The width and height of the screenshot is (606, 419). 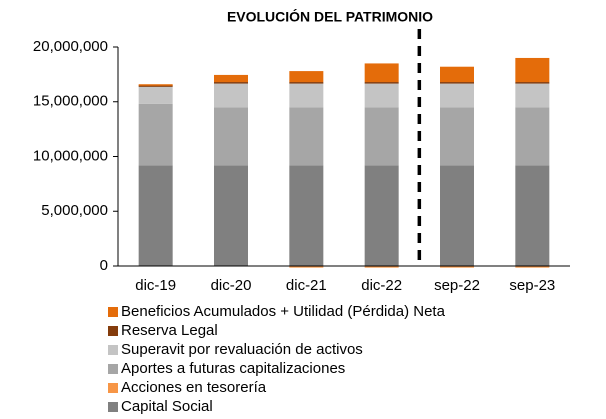 I want to click on y-tick-label: 20,000,000, so click(x=70, y=46).